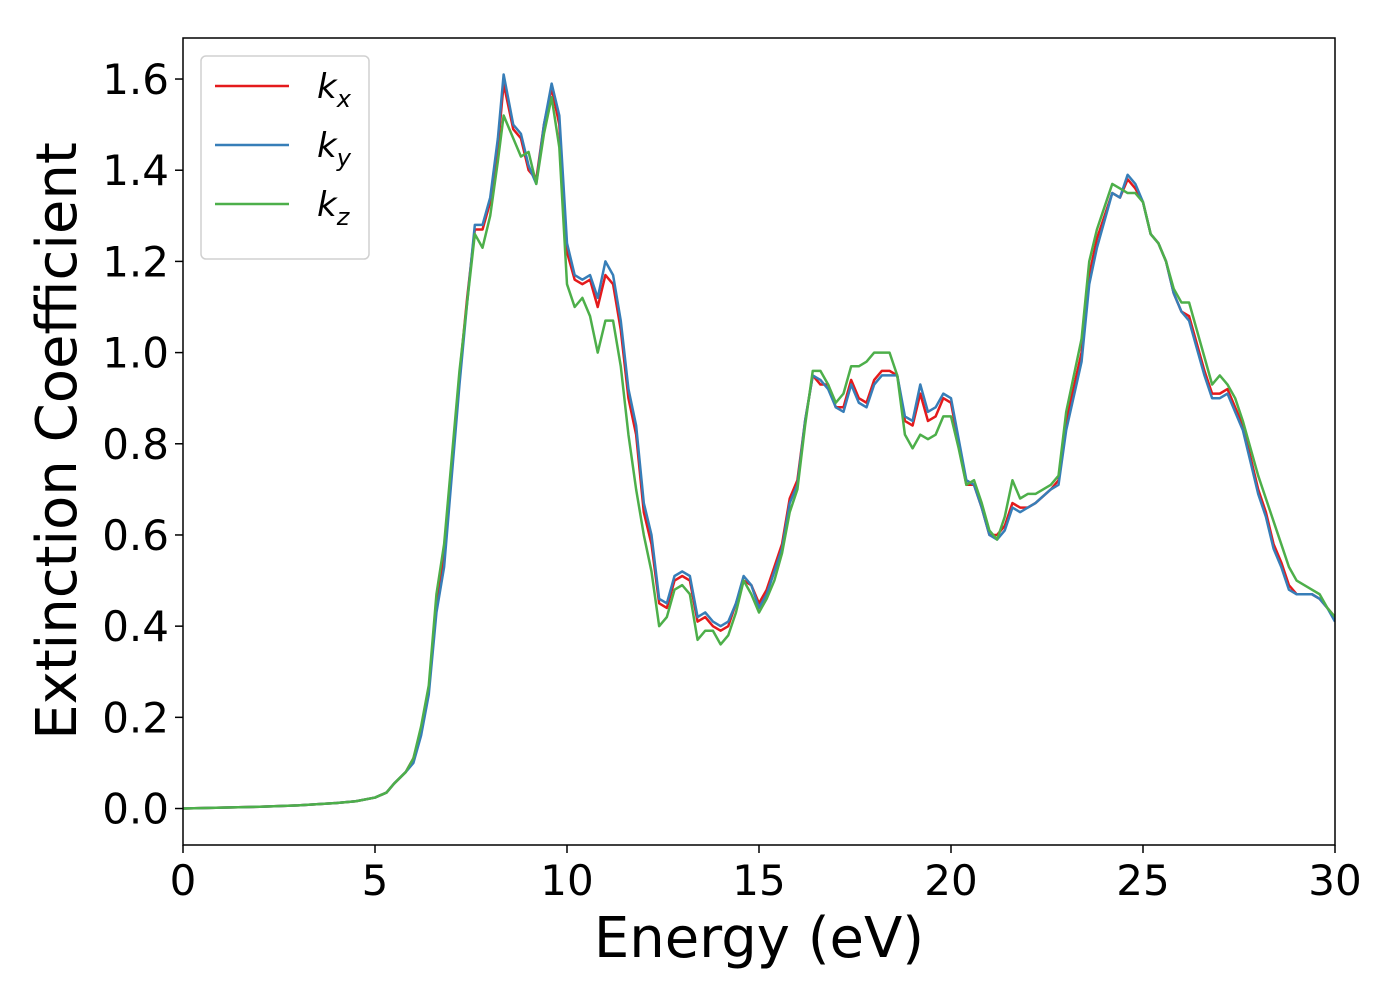  Describe the element at coordinates (759, 938) in the screenshot. I see `x-axis-label: Energy (eV)` at that location.